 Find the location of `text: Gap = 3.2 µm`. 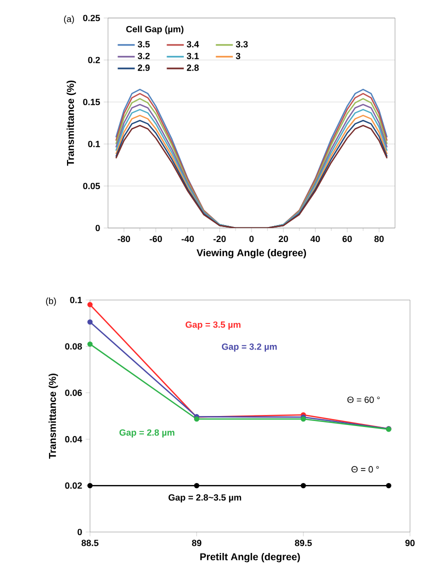

text: Gap = 3.2 µm is located at coordinates (249, 347).